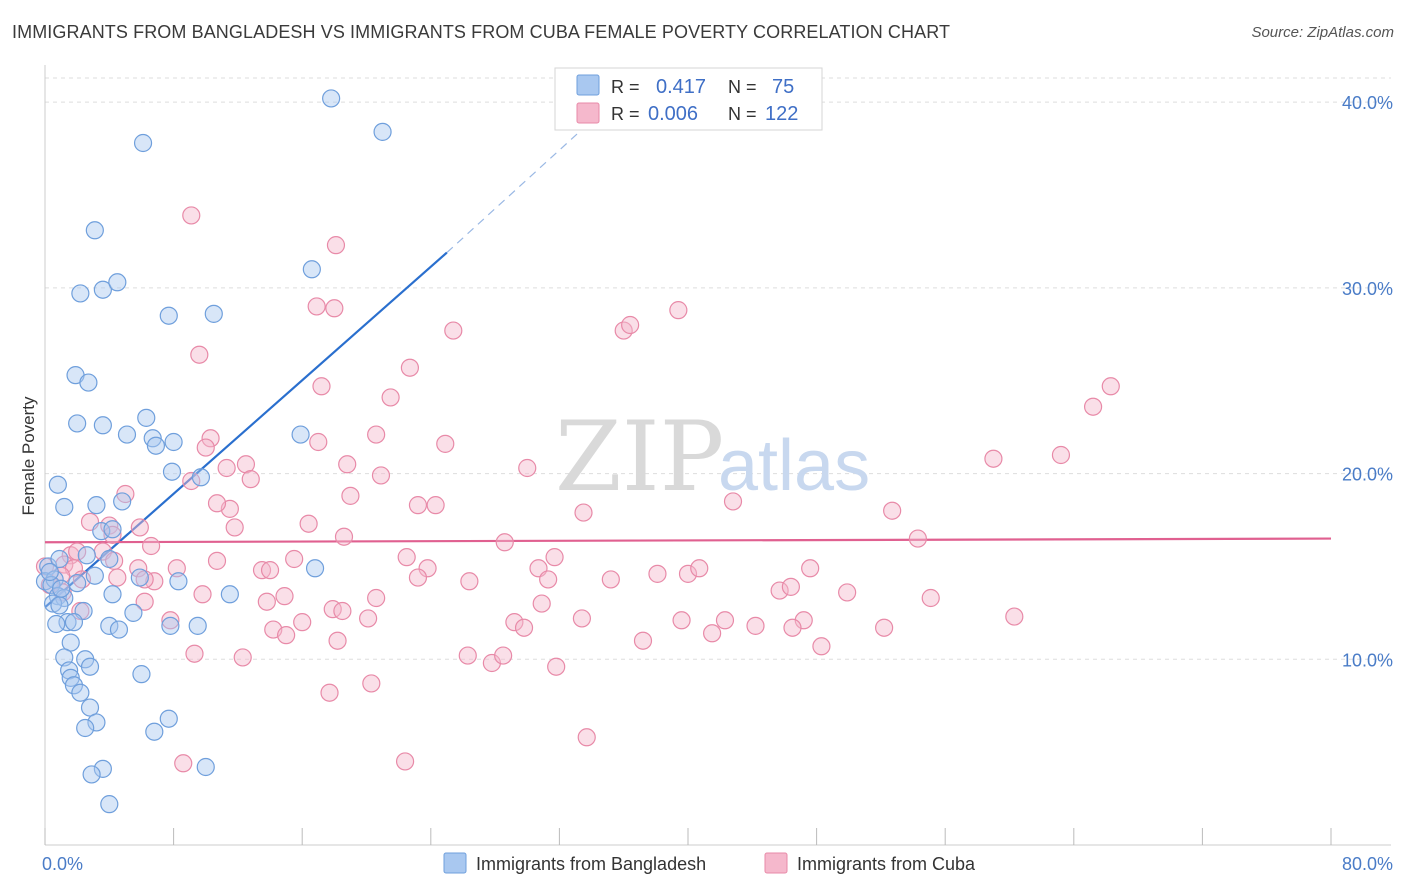  I want to click on x-tick-label: 80.0%, so click(1367, 864).